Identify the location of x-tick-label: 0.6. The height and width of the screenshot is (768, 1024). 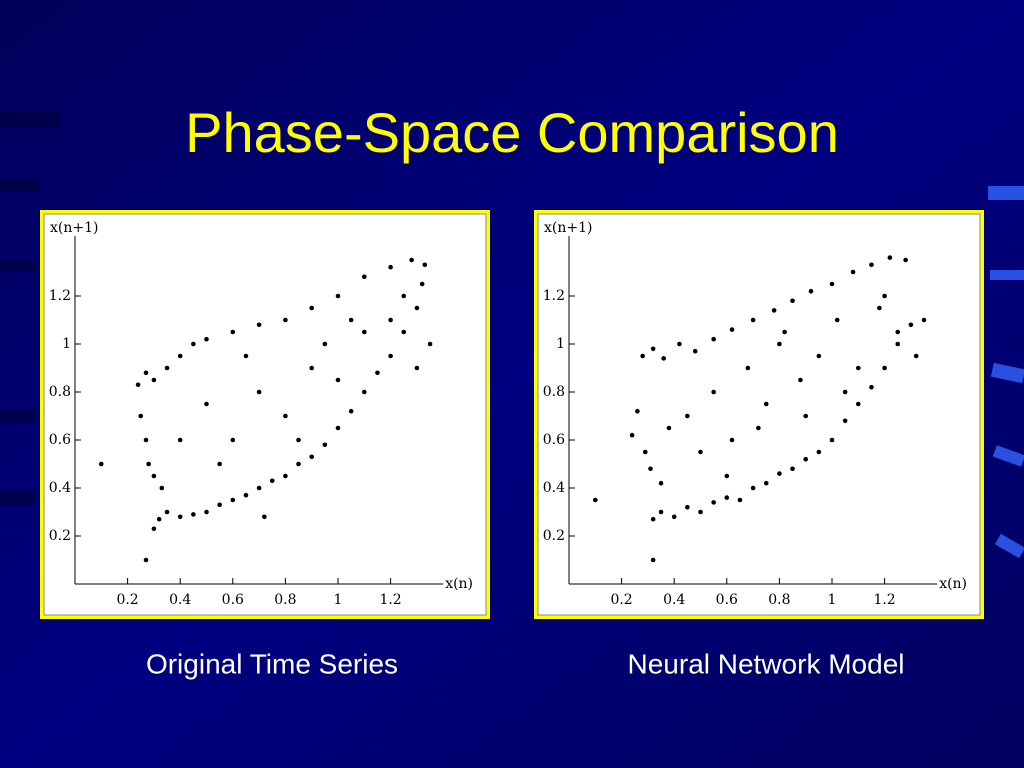
(727, 600).